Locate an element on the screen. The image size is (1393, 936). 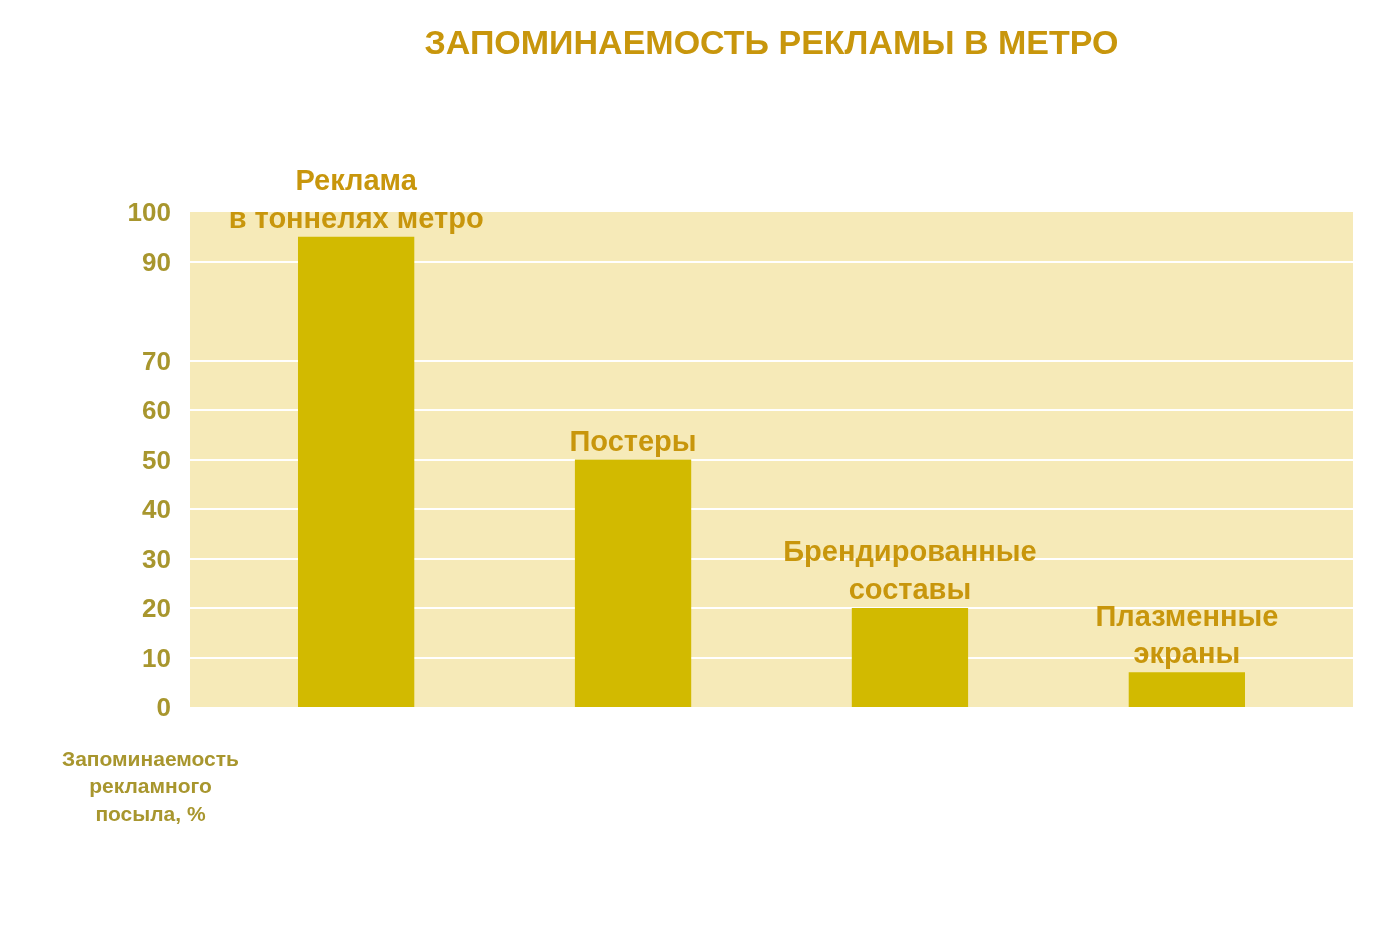
y-tick-label: 100 is located at coordinates (149, 212).